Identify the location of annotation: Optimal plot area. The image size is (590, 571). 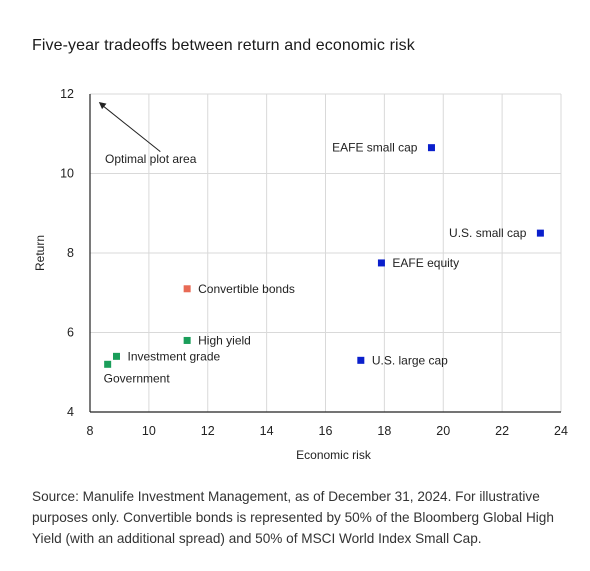
(147, 133).